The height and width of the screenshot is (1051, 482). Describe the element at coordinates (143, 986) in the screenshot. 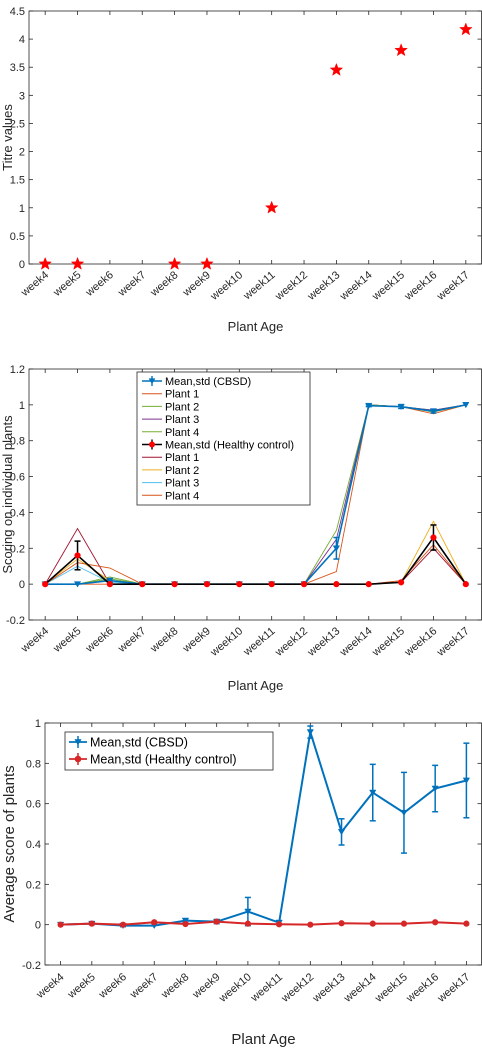

I see `x-tick-label: week7` at that location.